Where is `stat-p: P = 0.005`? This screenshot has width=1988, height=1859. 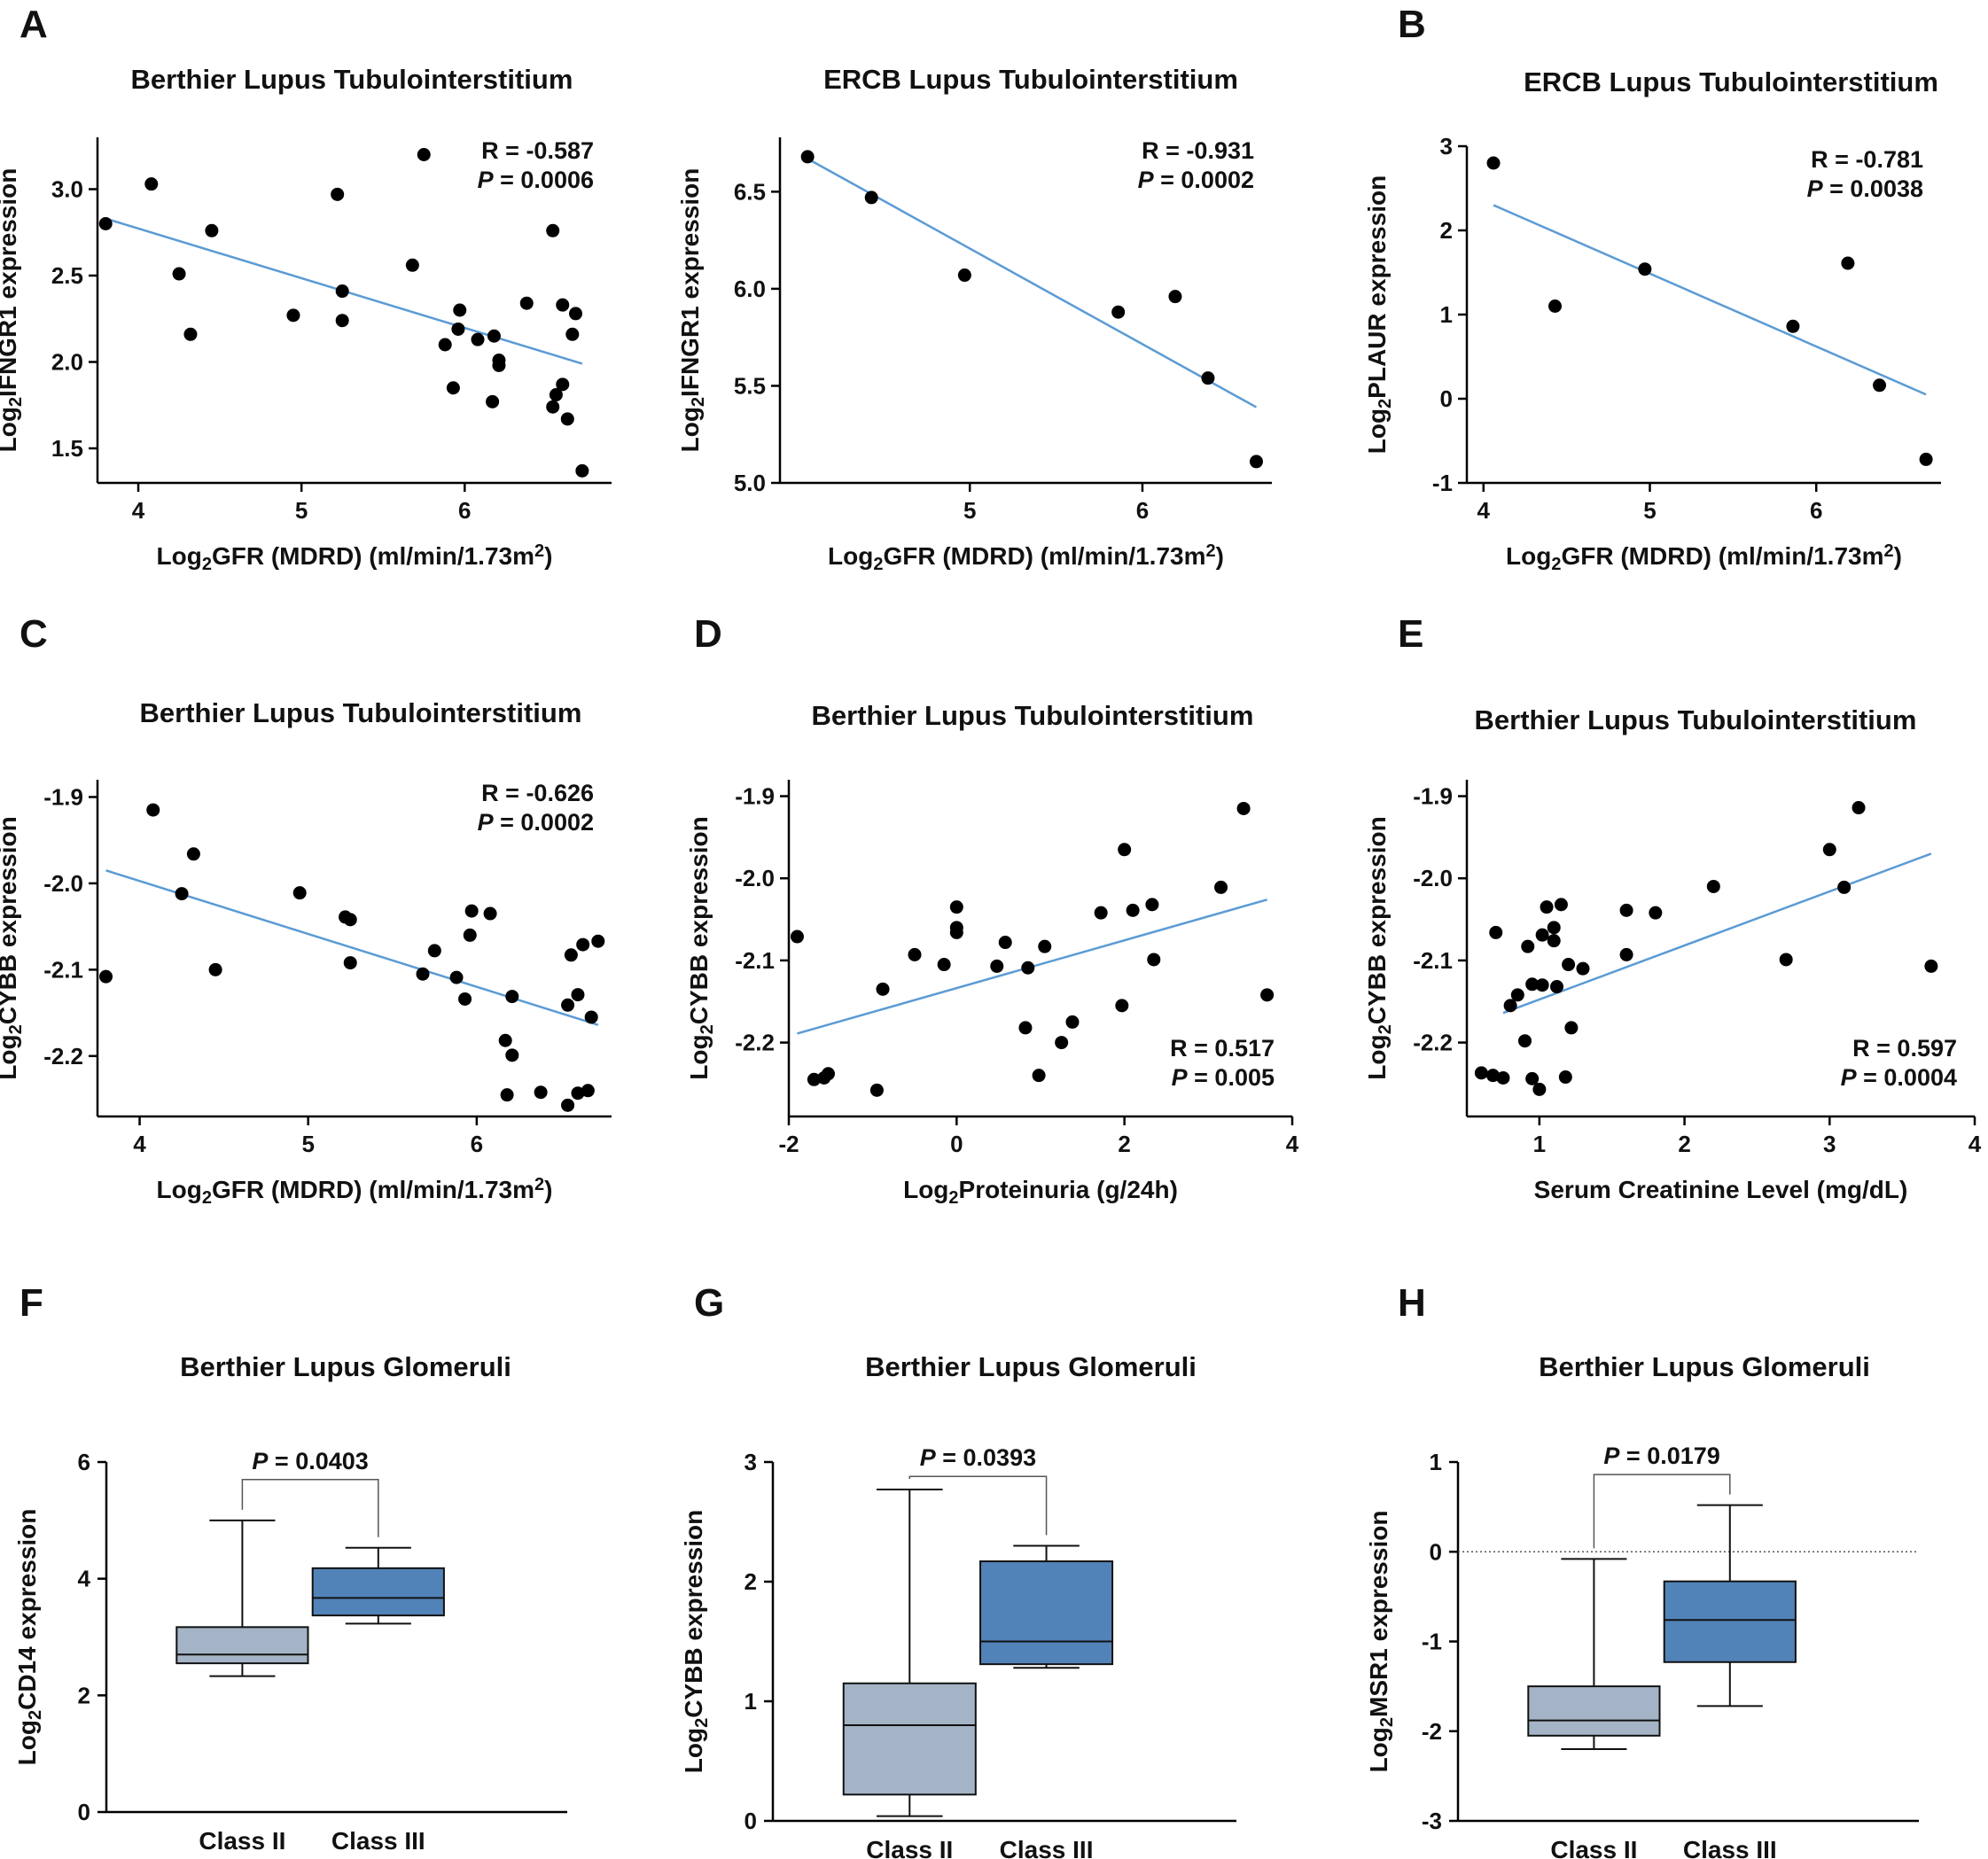 stat-p: P = 0.005 is located at coordinates (1224, 1077).